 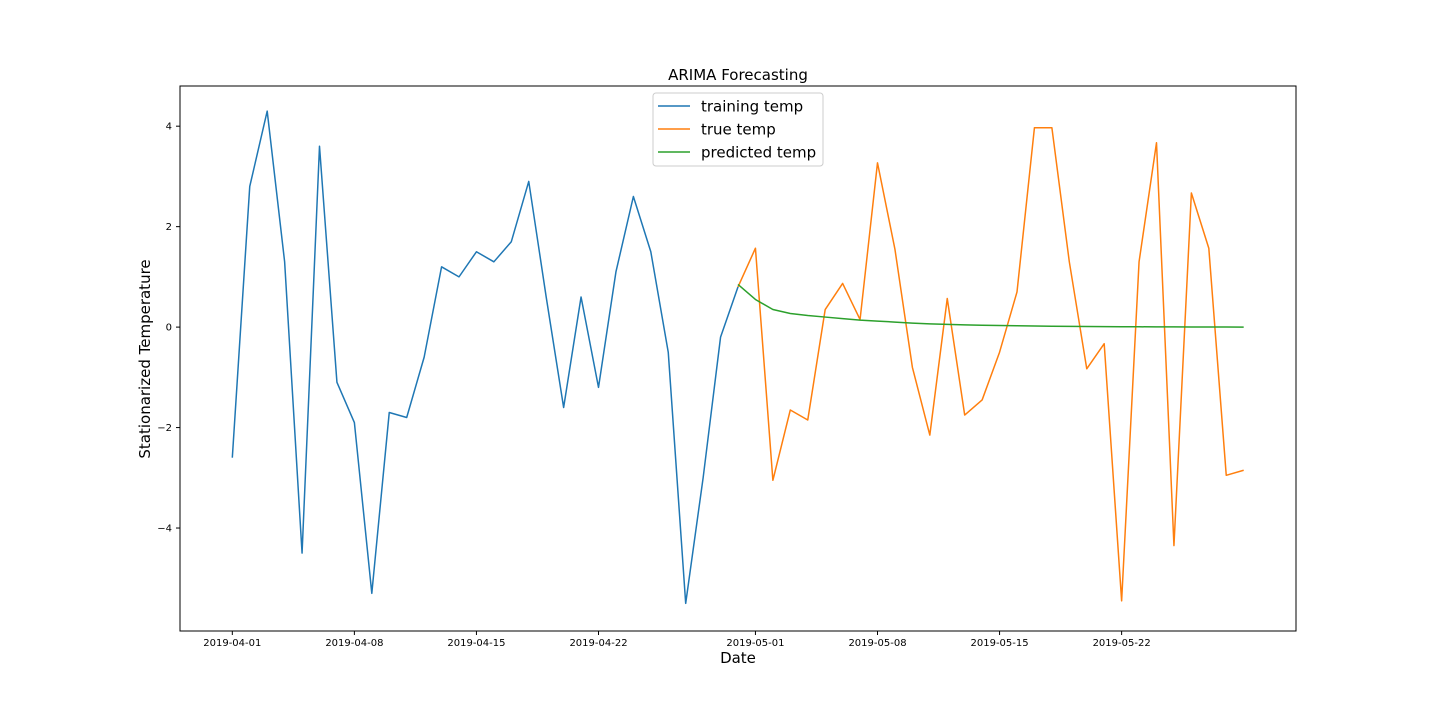 I want to click on x-tick-label: 2019-05-01, so click(x=755, y=643).